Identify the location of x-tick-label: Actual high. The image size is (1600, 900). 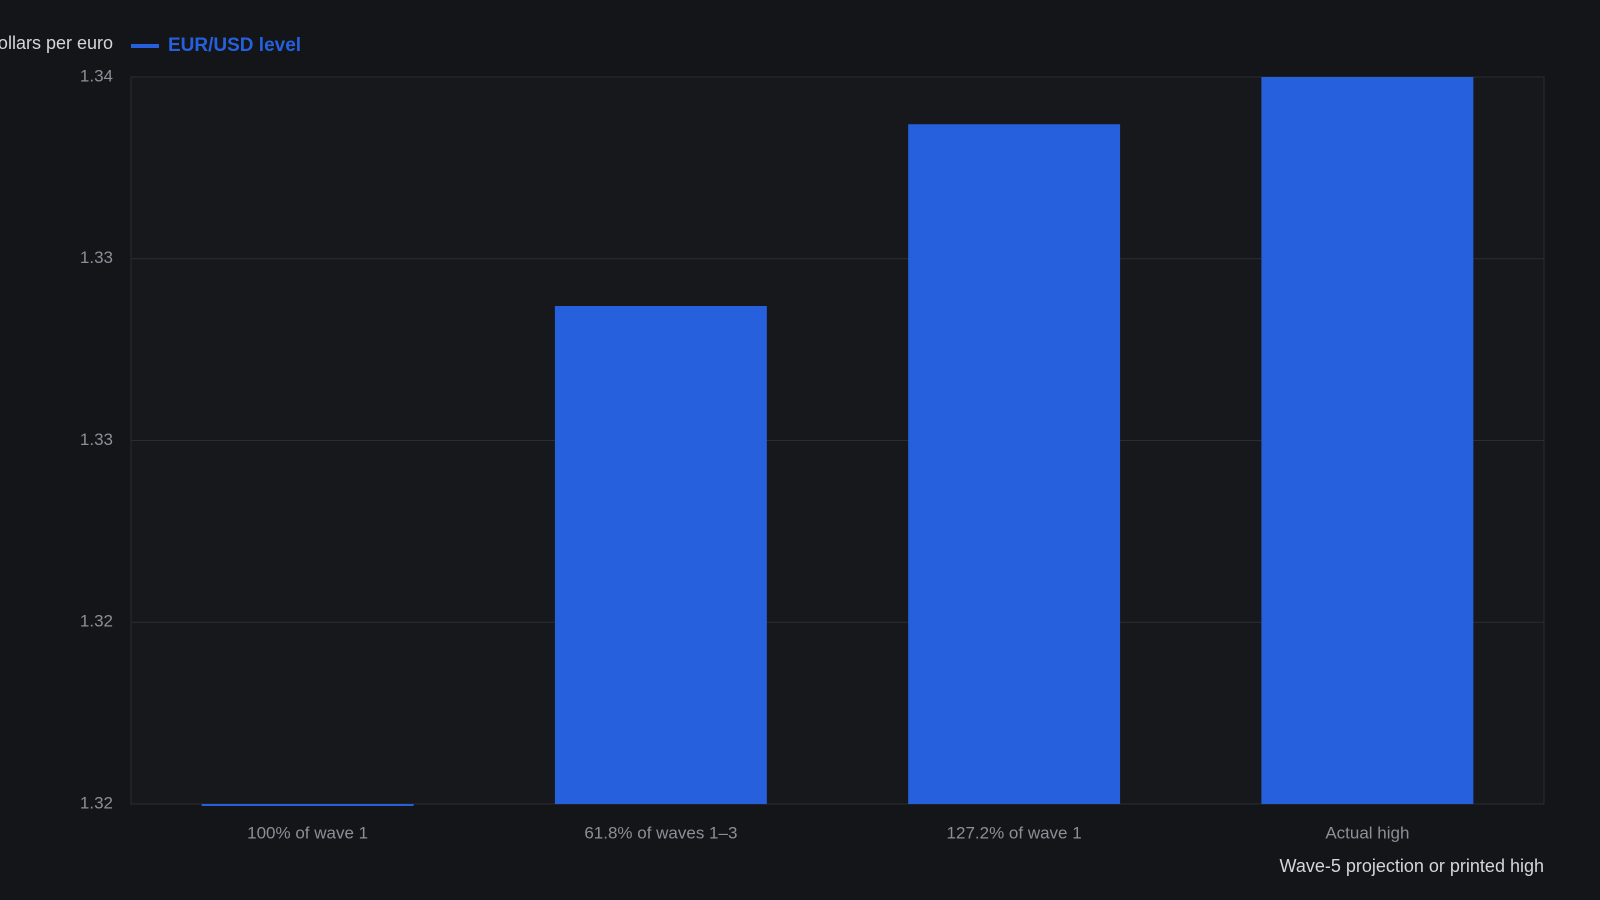
(1367, 832).